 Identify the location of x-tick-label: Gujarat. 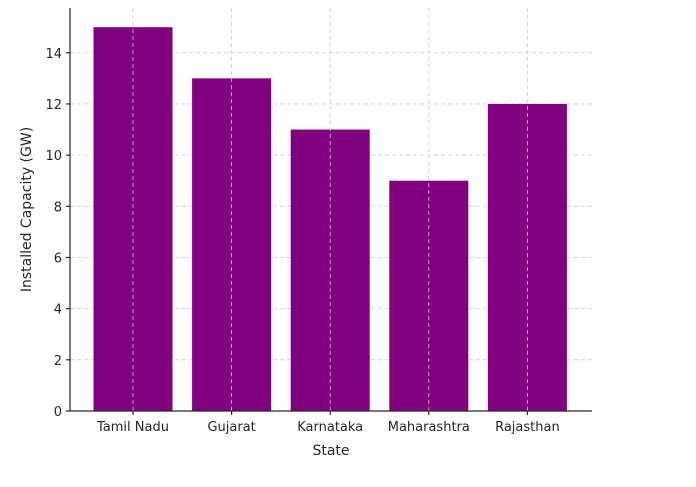
(231, 427).